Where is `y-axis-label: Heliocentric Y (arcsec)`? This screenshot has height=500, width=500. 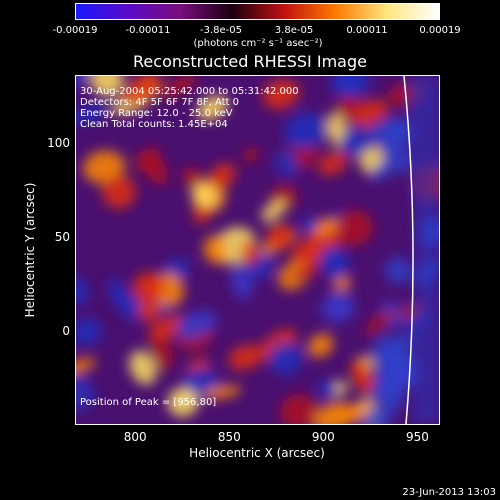
y-axis-label: Heliocentric Y (arcsec) is located at coordinates (30, 250).